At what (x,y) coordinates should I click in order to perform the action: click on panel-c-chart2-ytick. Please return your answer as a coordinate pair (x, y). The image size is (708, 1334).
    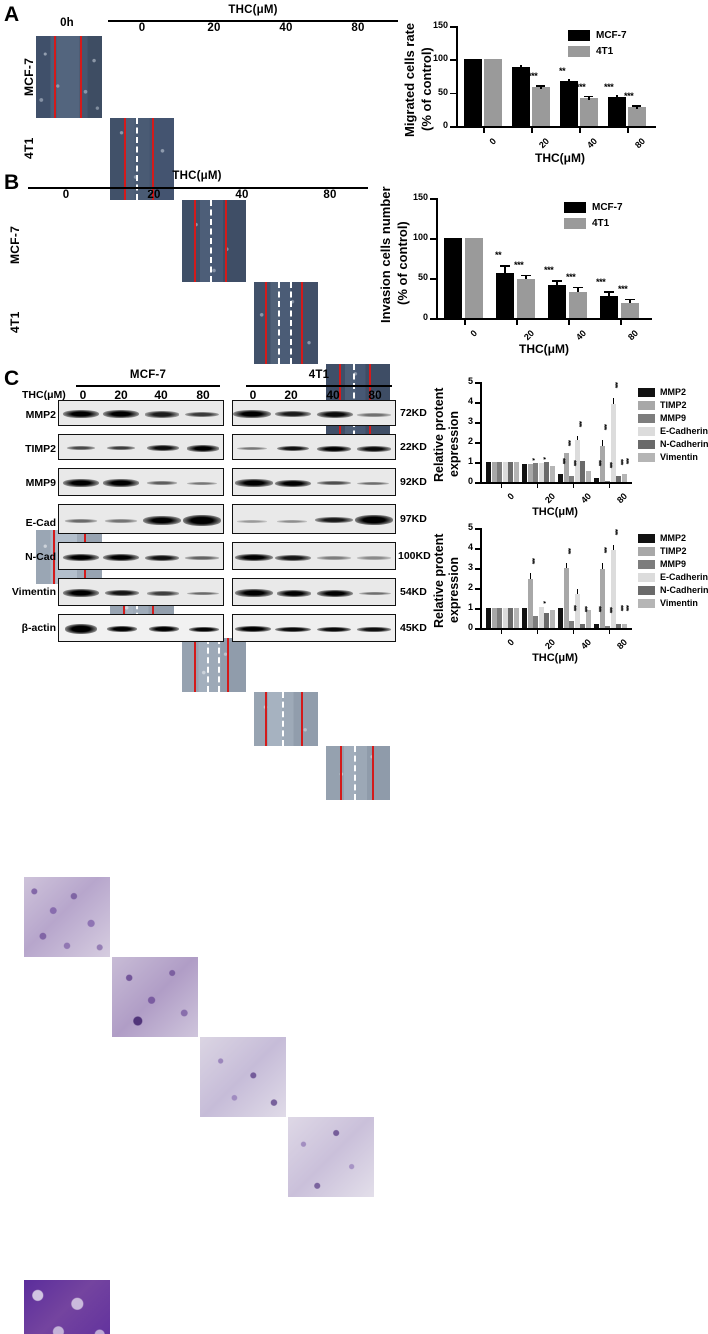
    Looking at the image, I should click on (478, 549).